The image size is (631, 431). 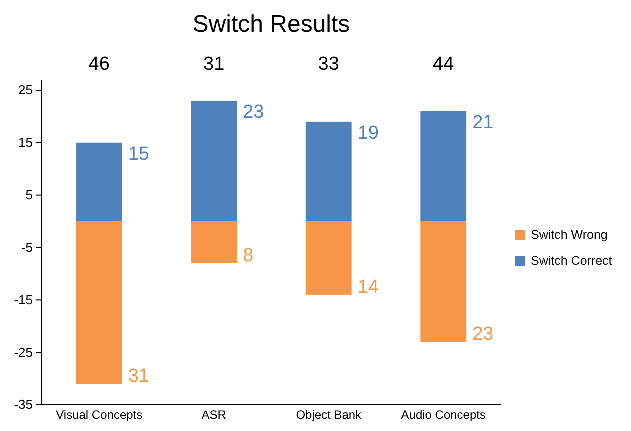 What do you see at coordinates (139, 377) in the screenshot?
I see `data-label: 31` at bounding box center [139, 377].